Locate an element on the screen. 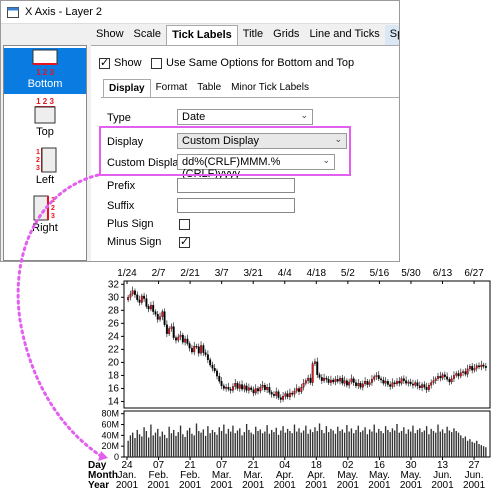 The width and height of the screenshot is (500, 500). axis-top-icon: 1 2 3 is located at coordinates (45, 110).